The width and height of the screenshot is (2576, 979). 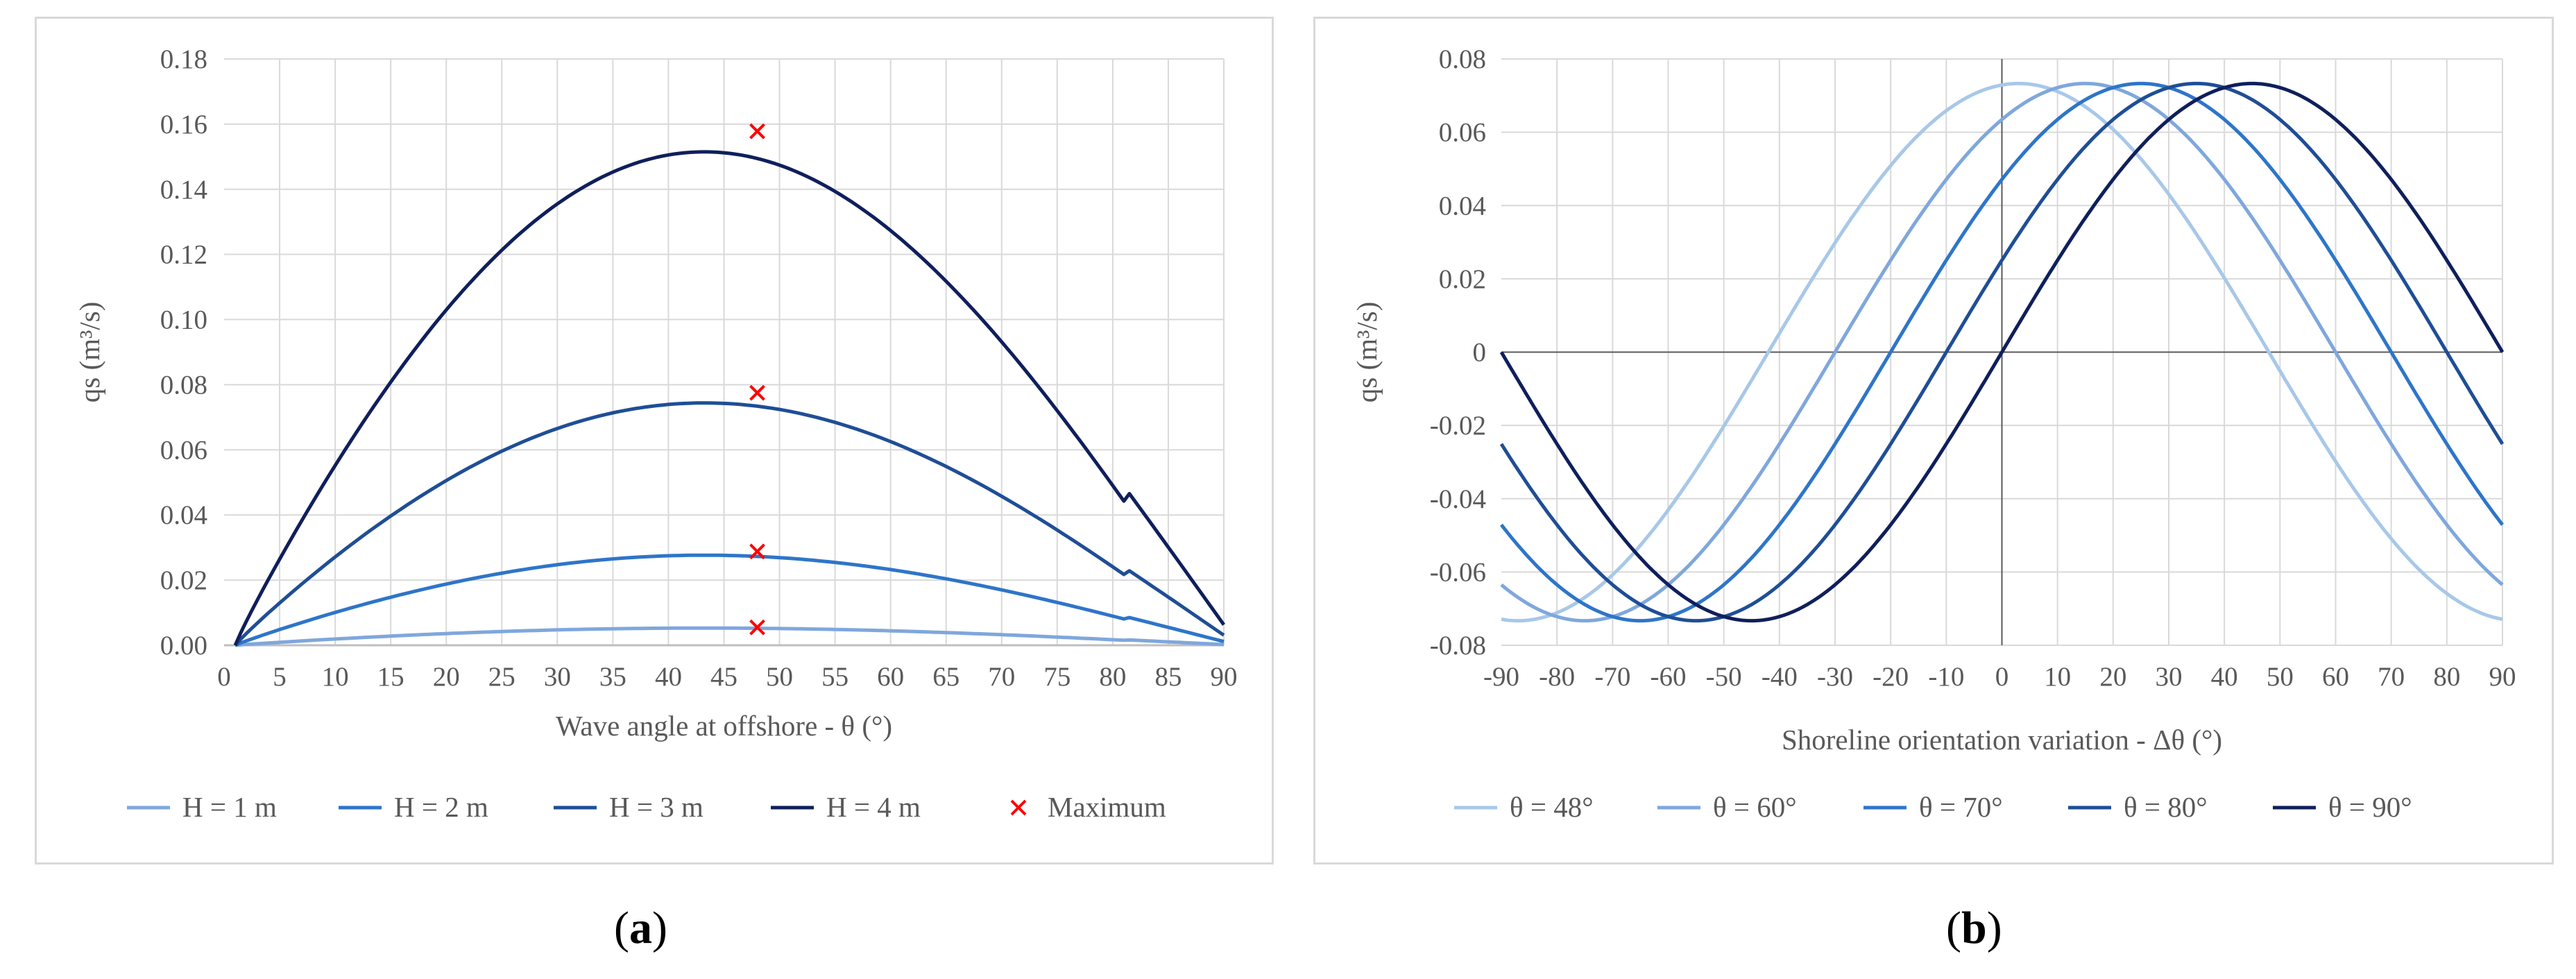 What do you see at coordinates (656, 807) in the screenshot?
I see `legend-label: H = 3 m` at bounding box center [656, 807].